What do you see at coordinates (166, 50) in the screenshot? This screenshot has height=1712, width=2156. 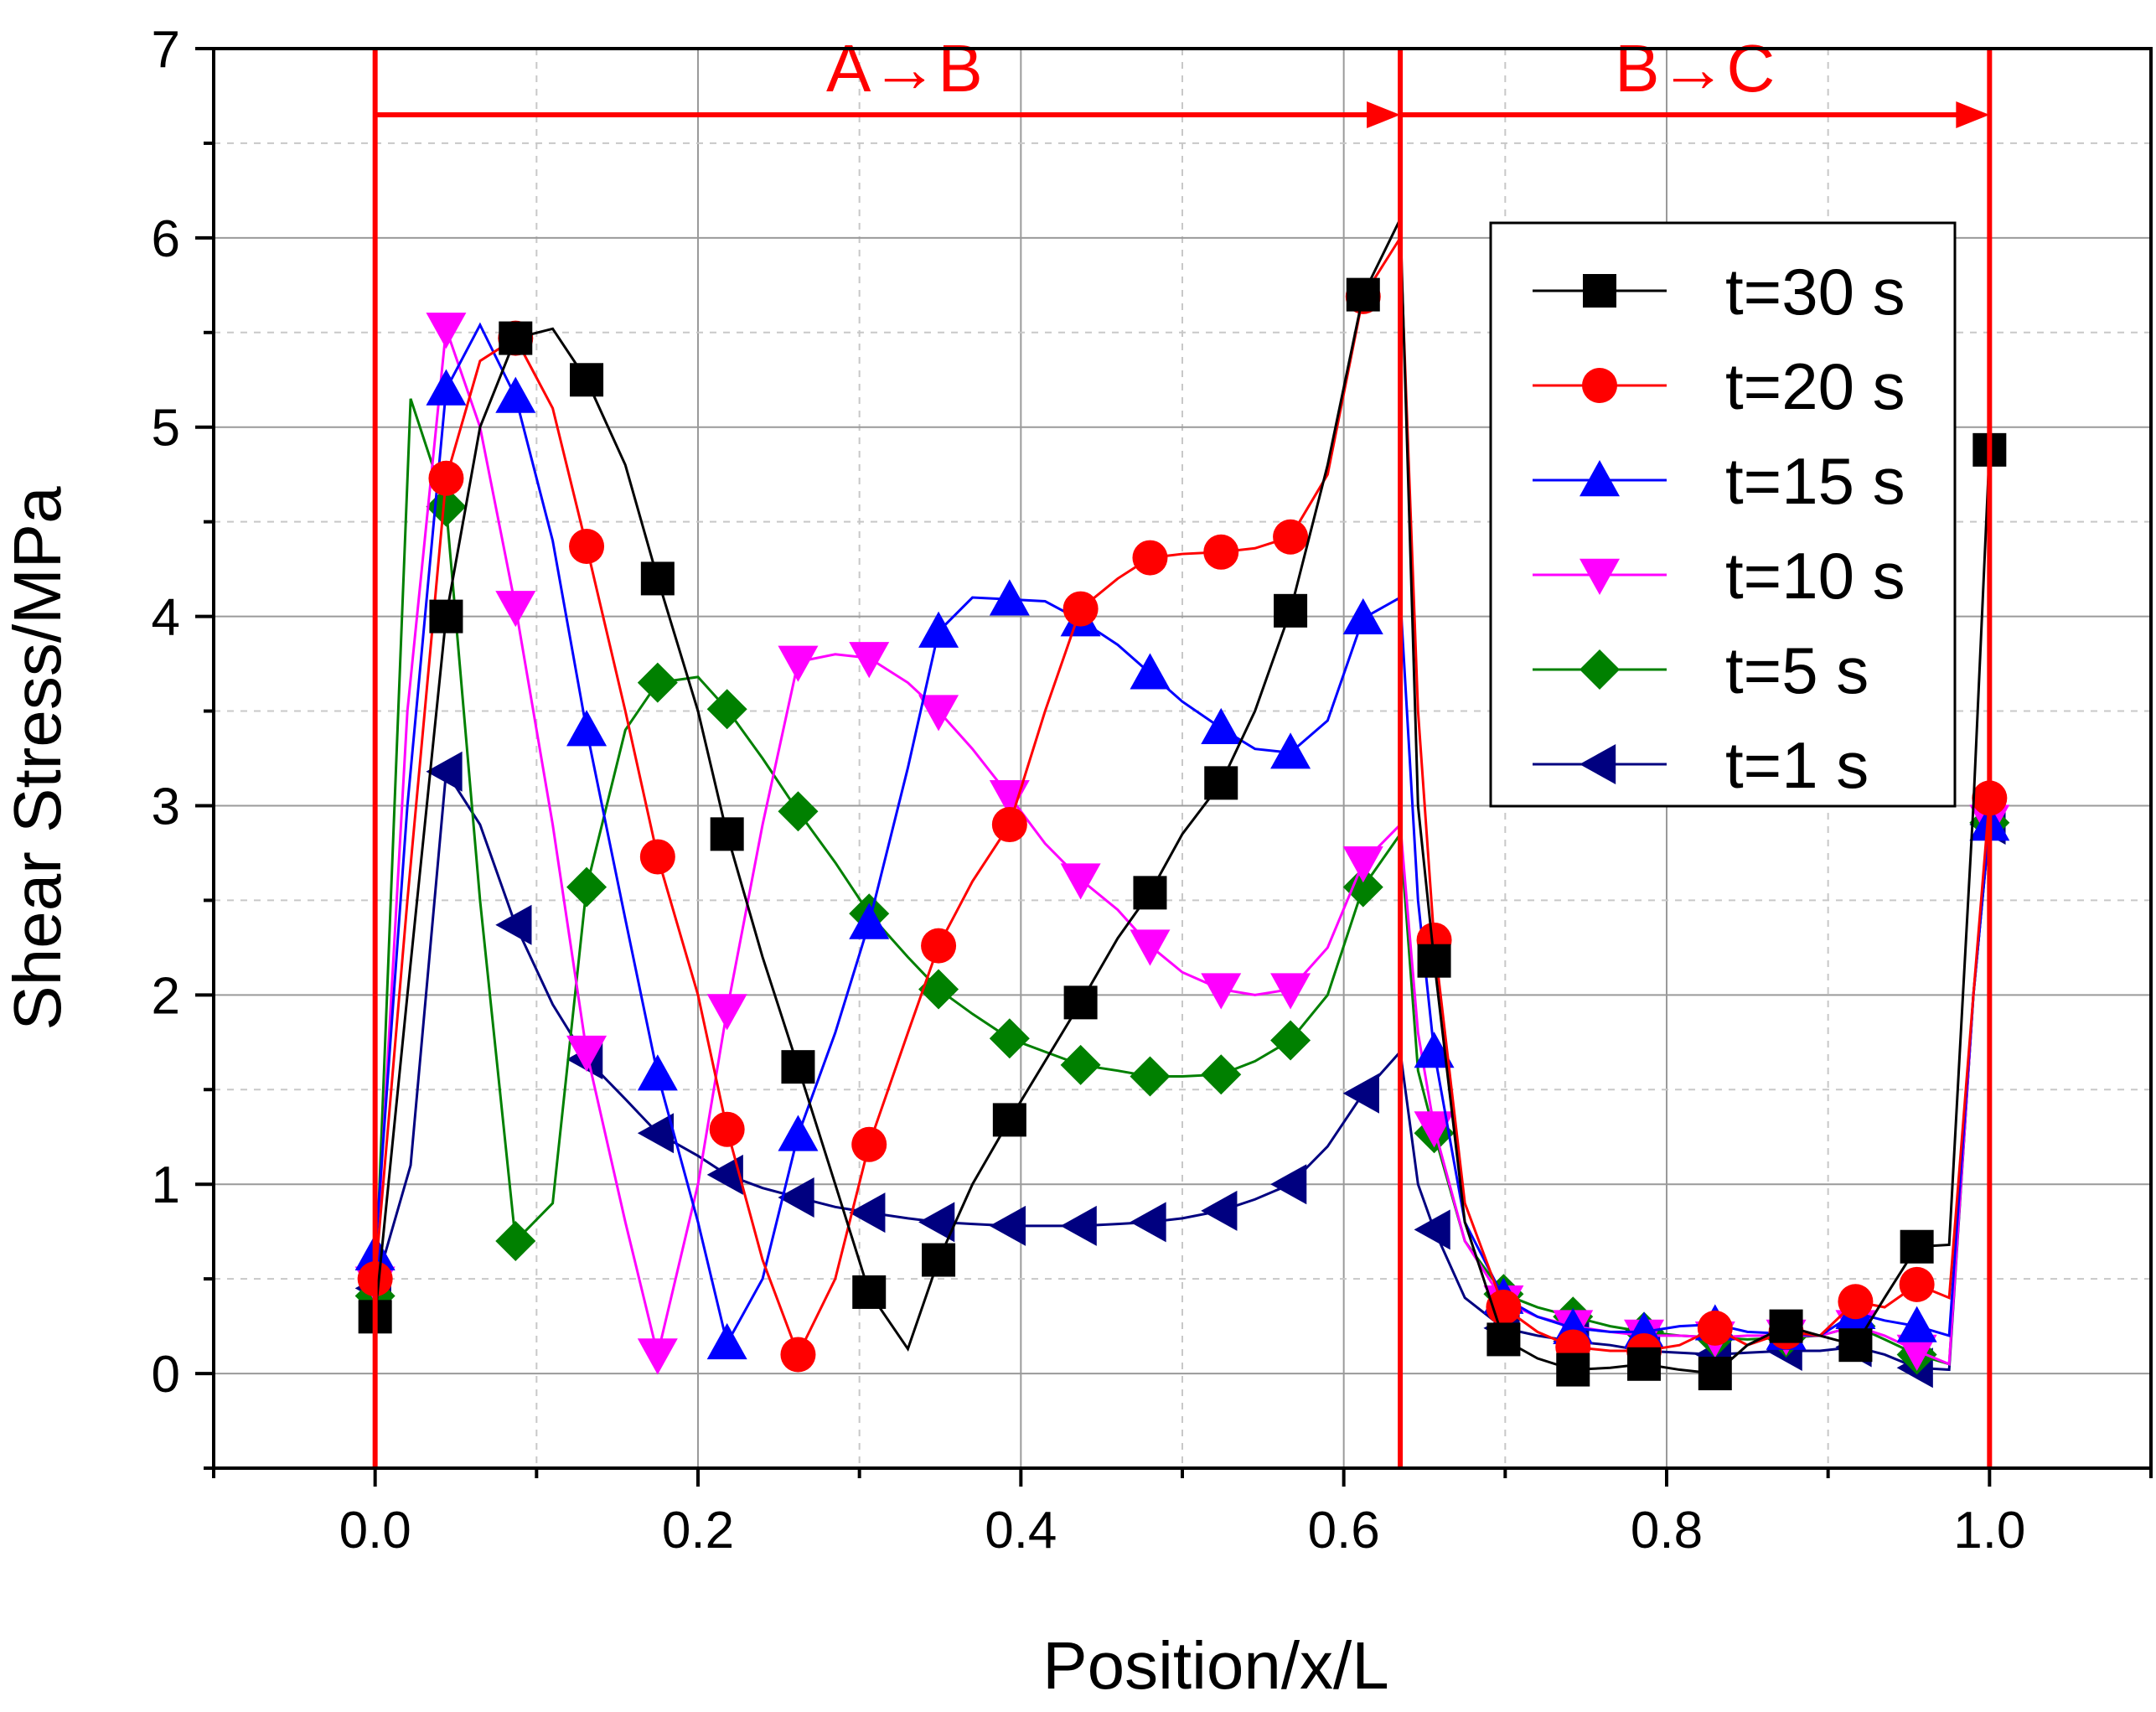 I see `y-tick-label: 7` at bounding box center [166, 50].